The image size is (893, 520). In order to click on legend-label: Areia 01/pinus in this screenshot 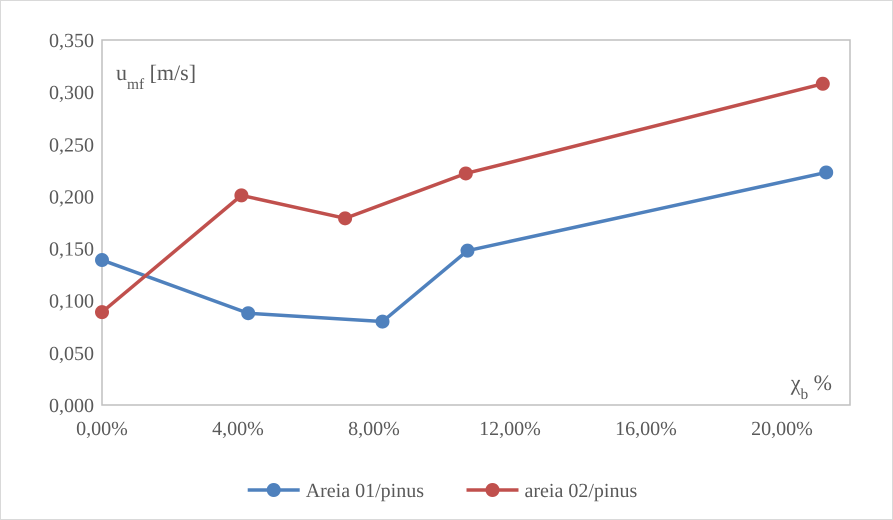, I will do `click(365, 491)`.